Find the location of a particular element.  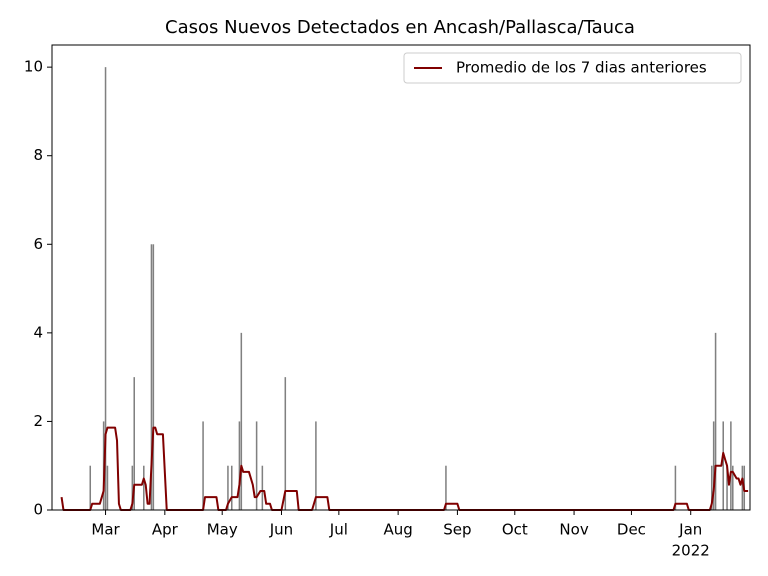

x-tick-label: Aug is located at coordinates (397, 530).